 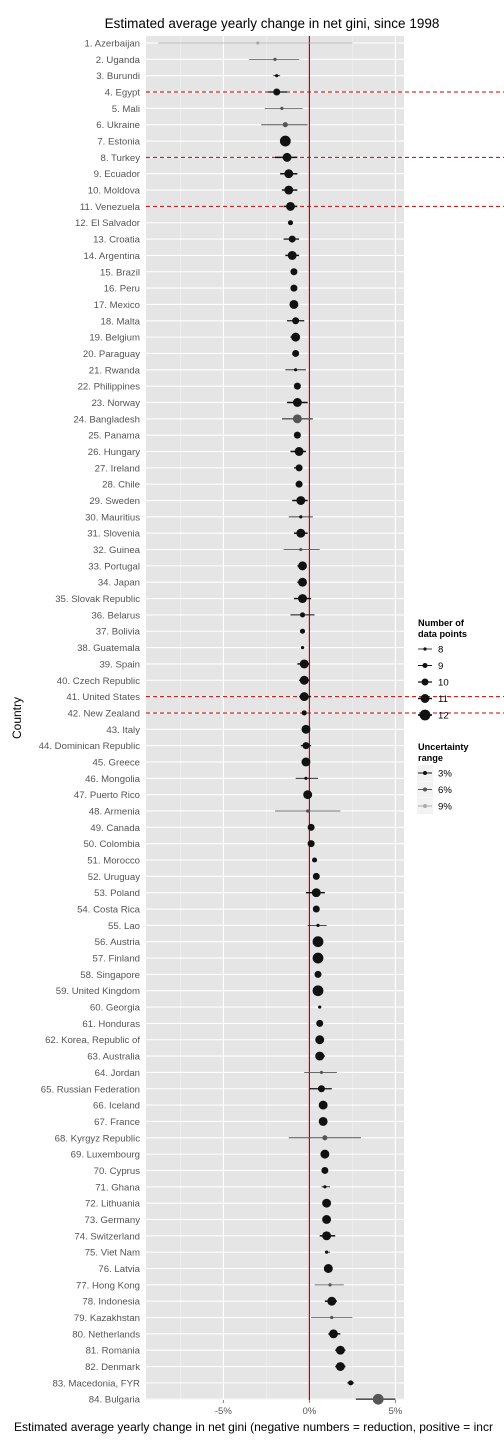 What do you see at coordinates (121, 321) in the screenshot?
I see `country-label: 18. Malta` at bounding box center [121, 321].